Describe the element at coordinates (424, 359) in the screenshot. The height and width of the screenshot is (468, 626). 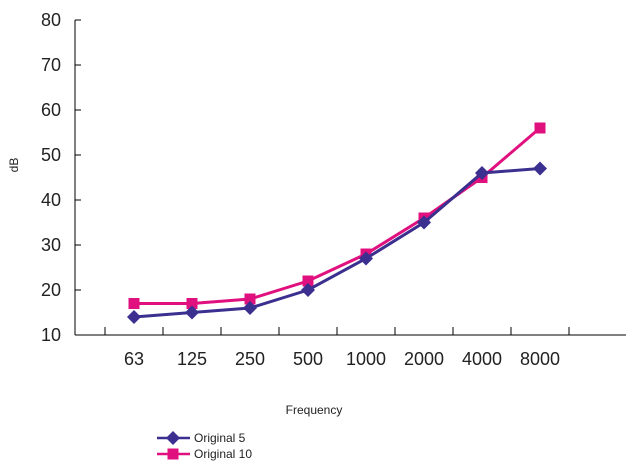
I see `x-tick-label: 2000` at that location.